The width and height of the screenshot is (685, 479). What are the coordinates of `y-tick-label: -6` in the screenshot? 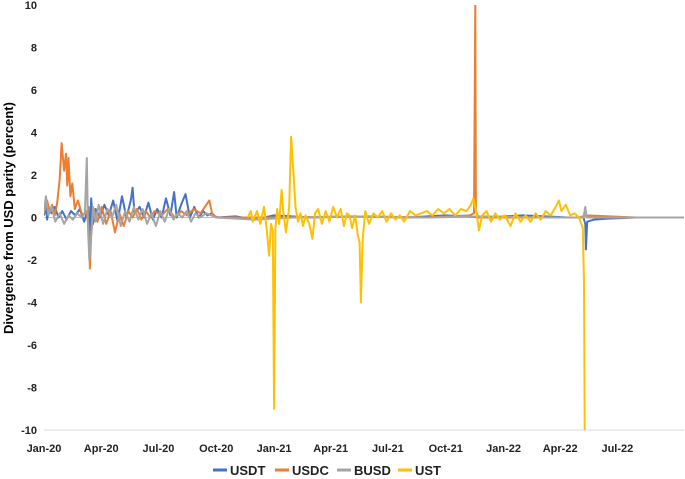 It's located at (32, 346).